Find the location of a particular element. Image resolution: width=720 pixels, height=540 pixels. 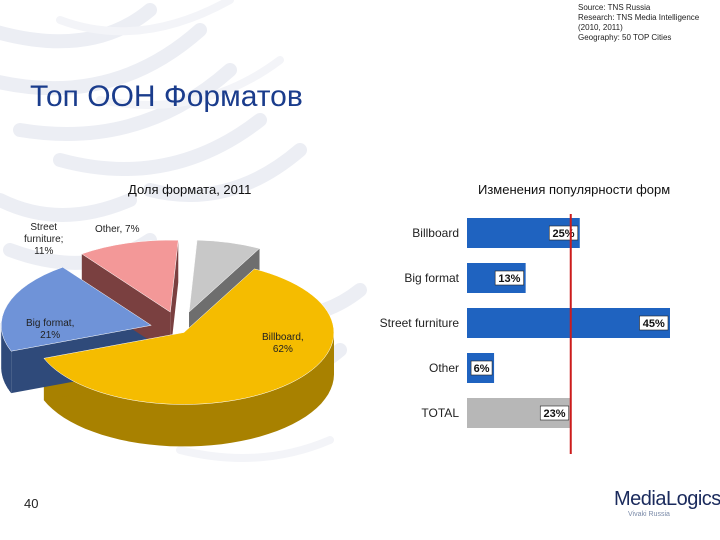

bar-category-label: Other is located at coordinates (444, 368).